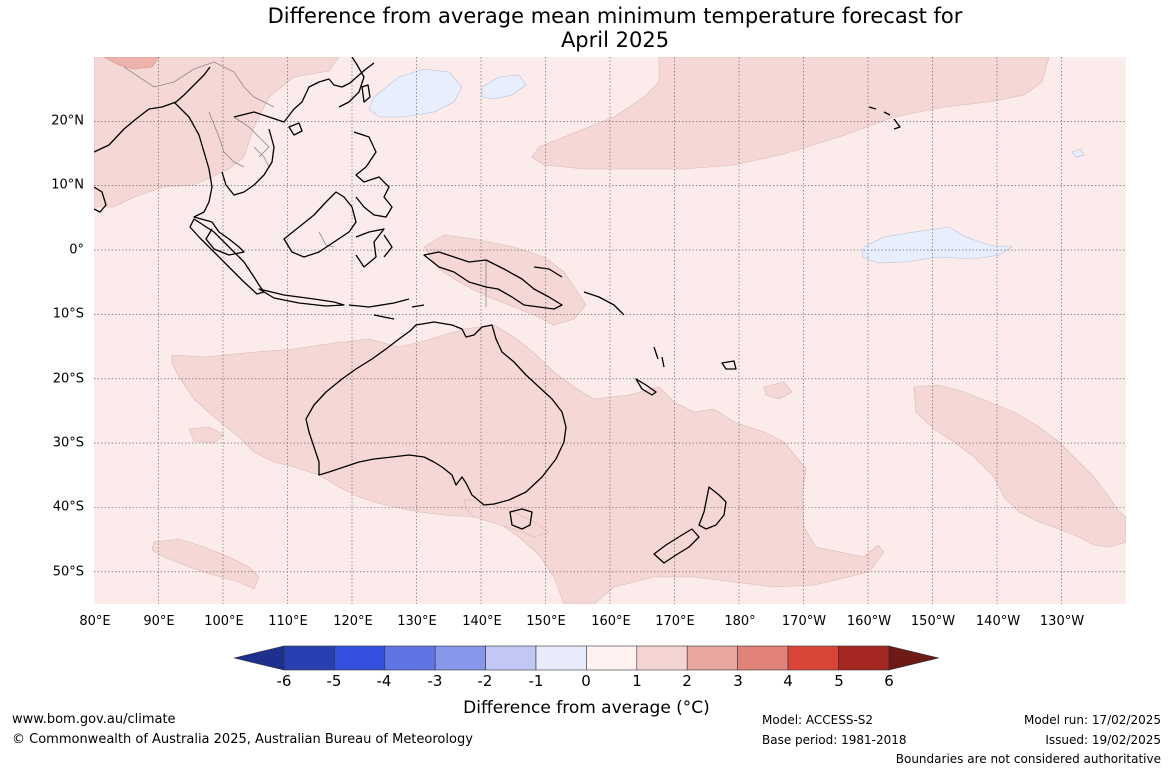  What do you see at coordinates (351, 82) in the screenshot?
I see `coast-china-east` at bounding box center [351, 82].